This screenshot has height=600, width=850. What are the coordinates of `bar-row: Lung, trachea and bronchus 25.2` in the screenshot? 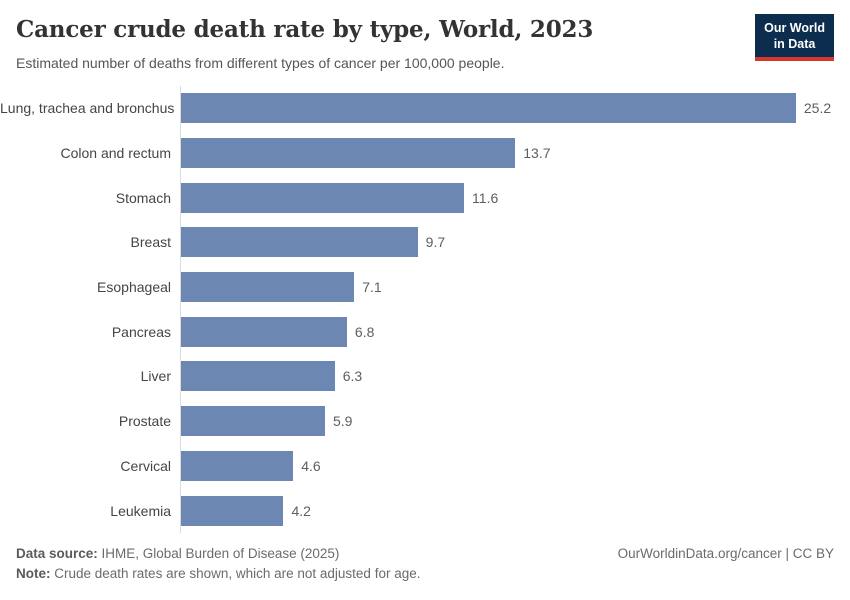 It's located at (425, 108).